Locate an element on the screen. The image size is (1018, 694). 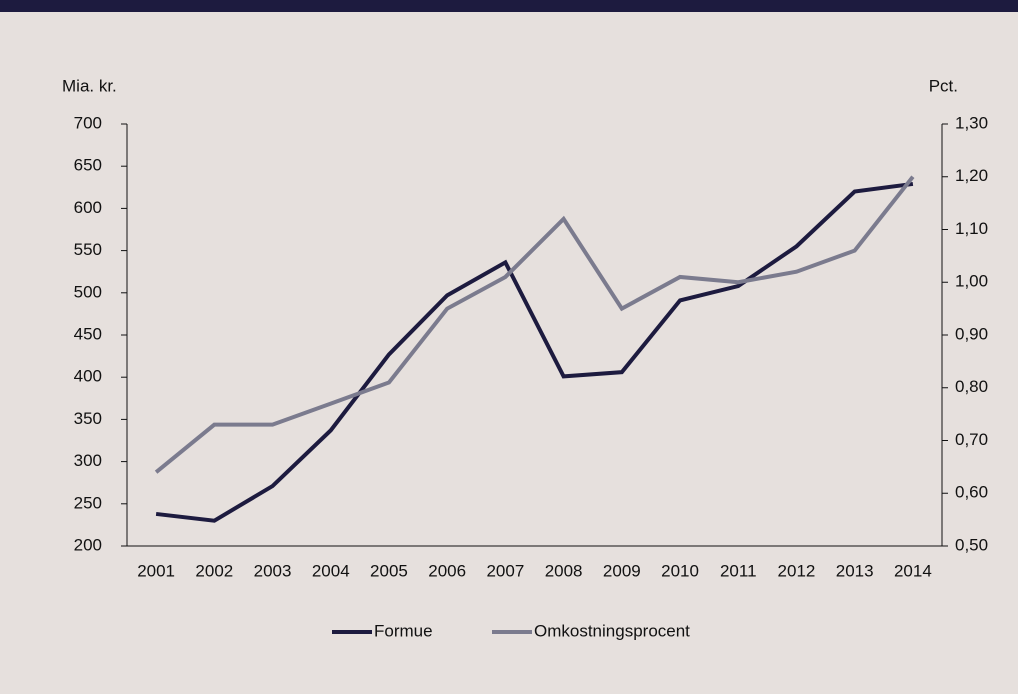
y-tick-label: 650 is located at coordinates (88, 165).